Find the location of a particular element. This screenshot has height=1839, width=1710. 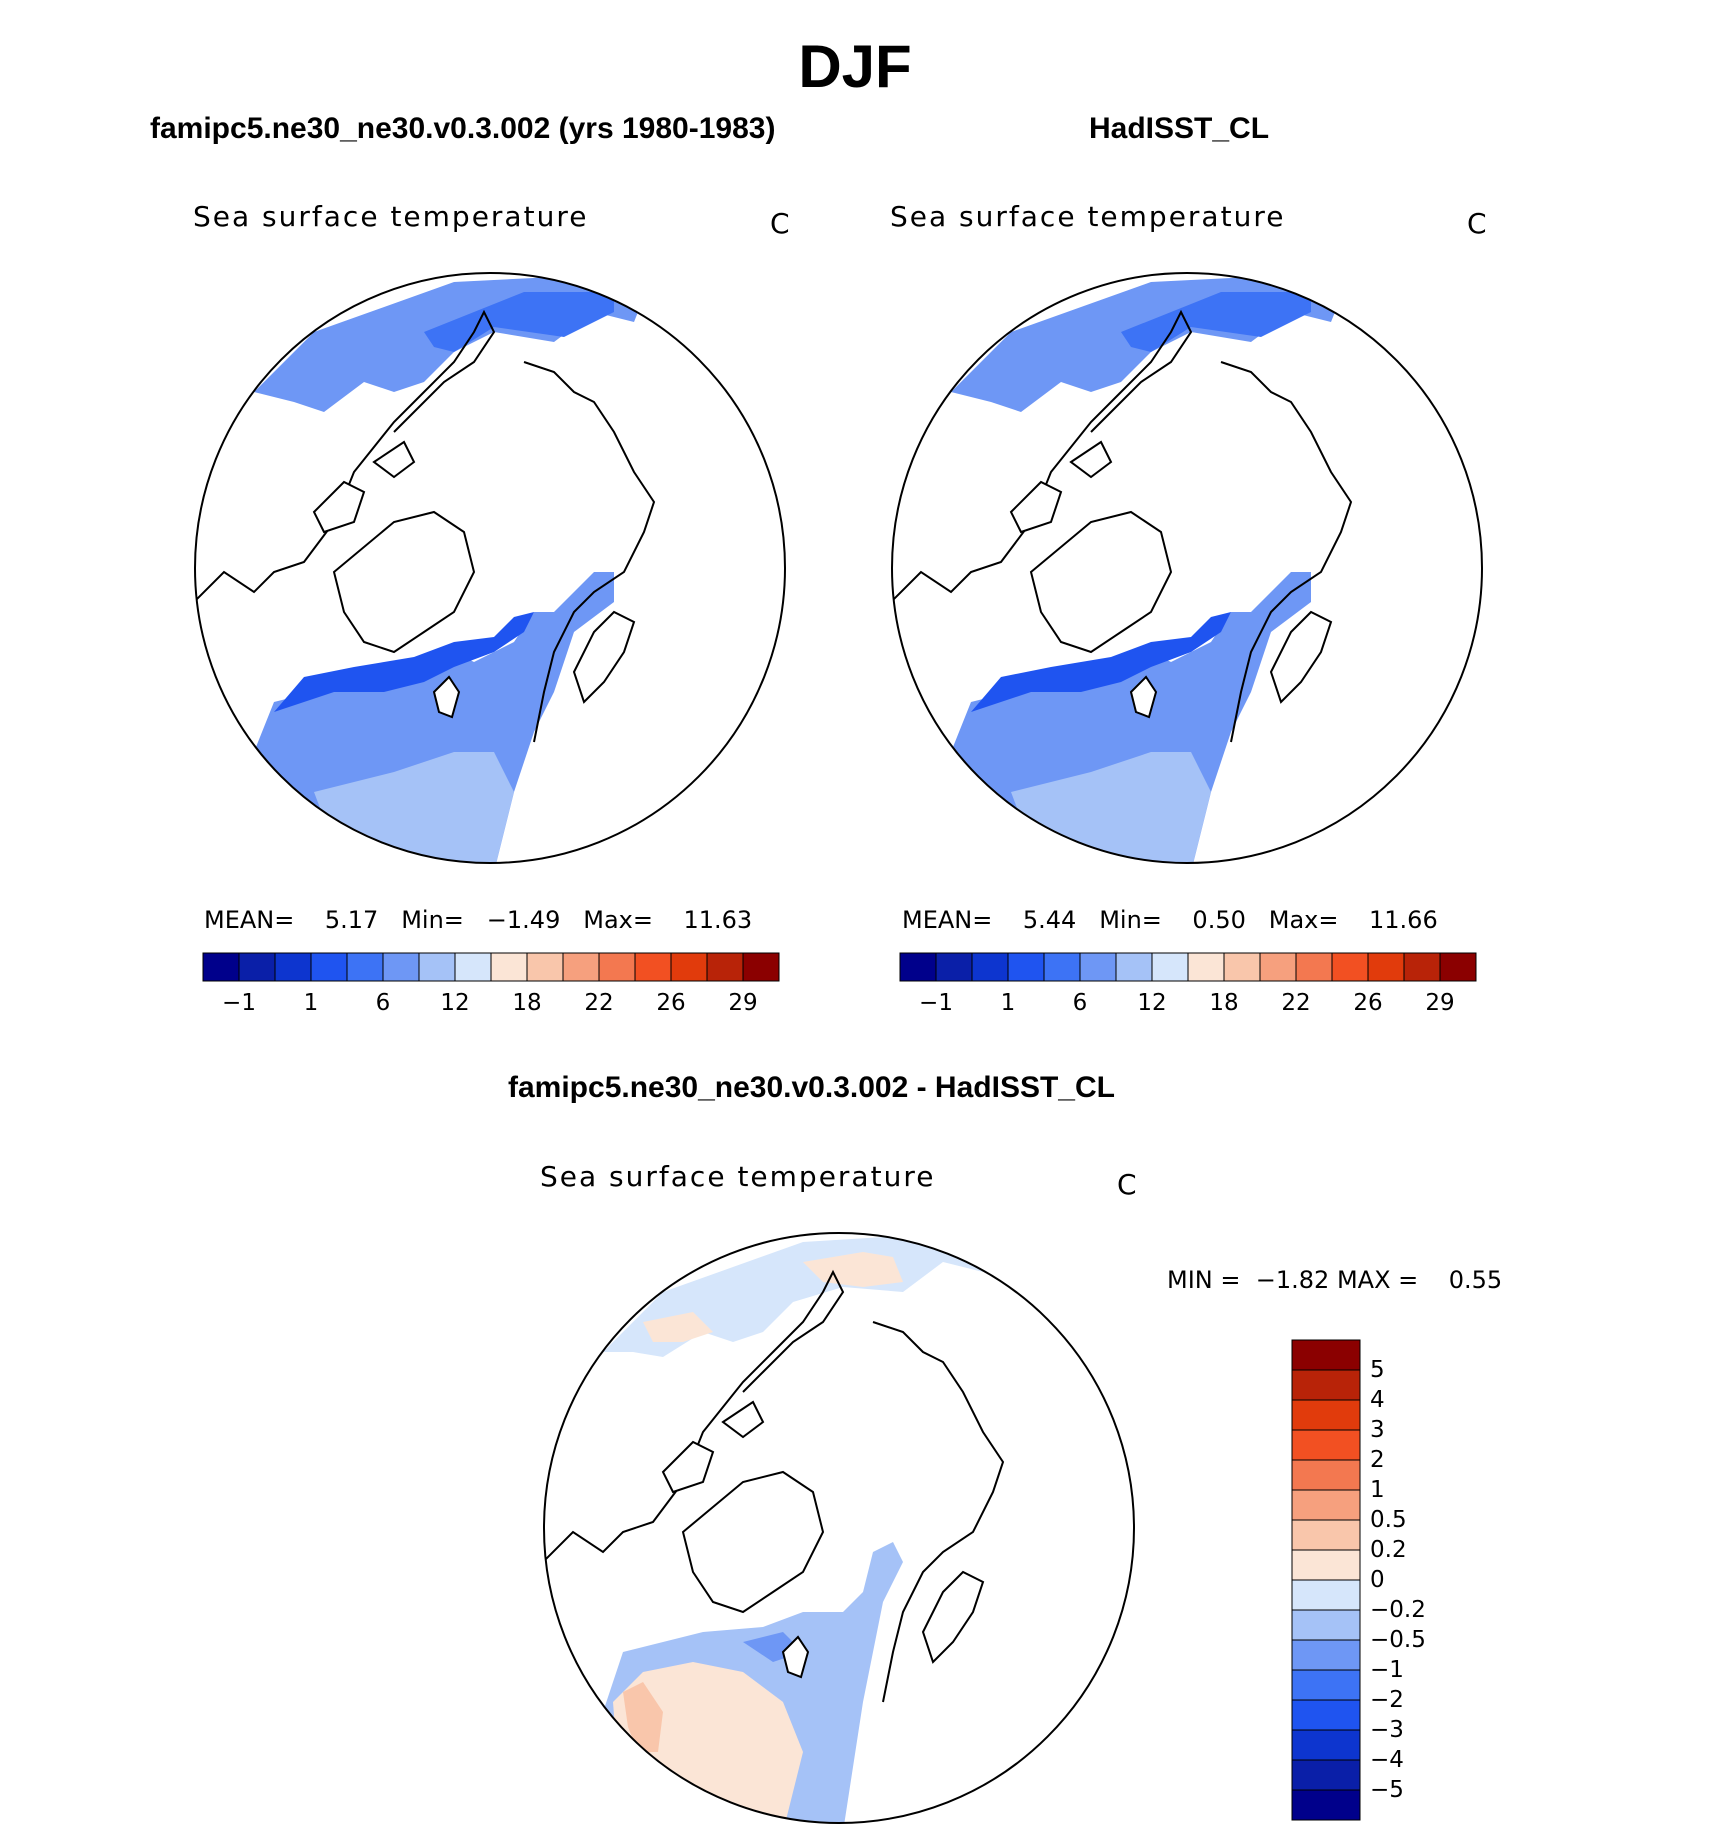

panel1-variable-label: Sea surface temperature is located at coordinates (391, 216).